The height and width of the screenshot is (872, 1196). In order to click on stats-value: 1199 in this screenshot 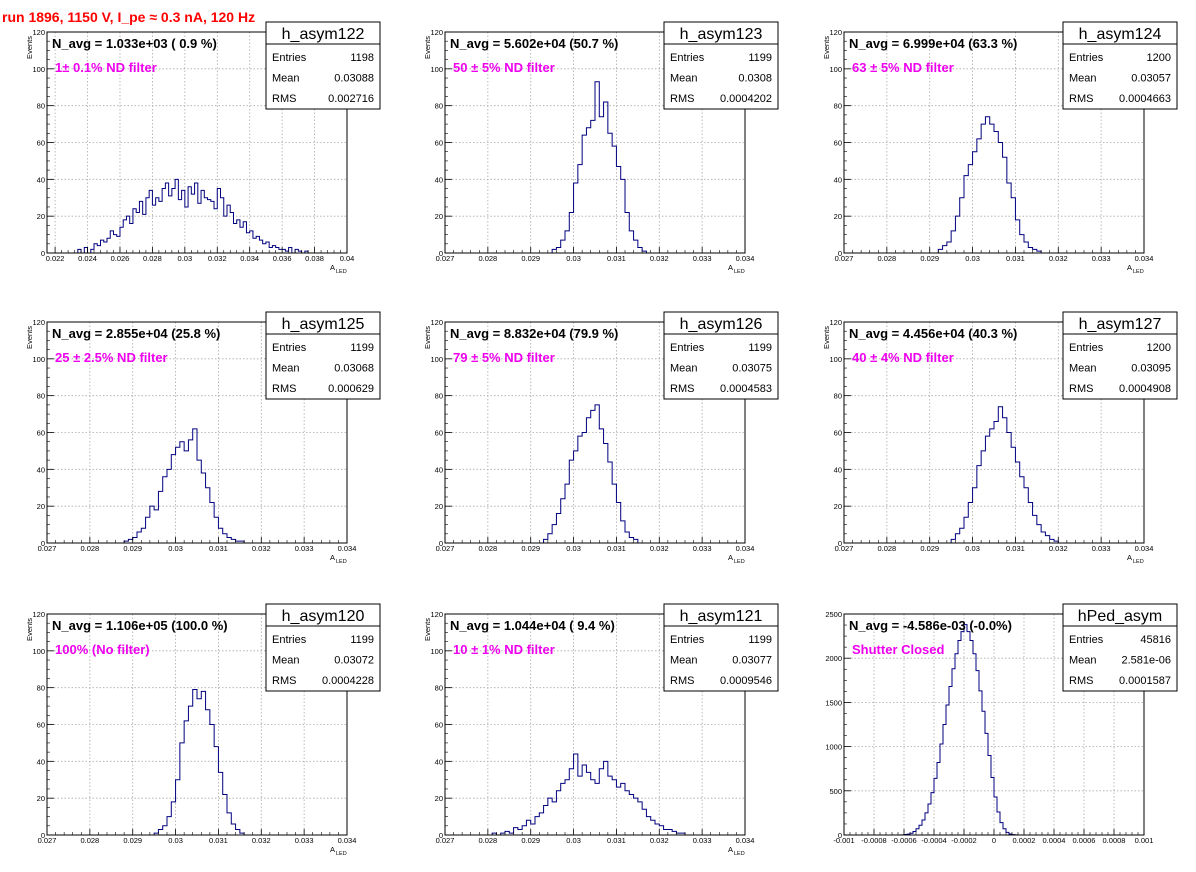, I will do `click(760, 58)`.